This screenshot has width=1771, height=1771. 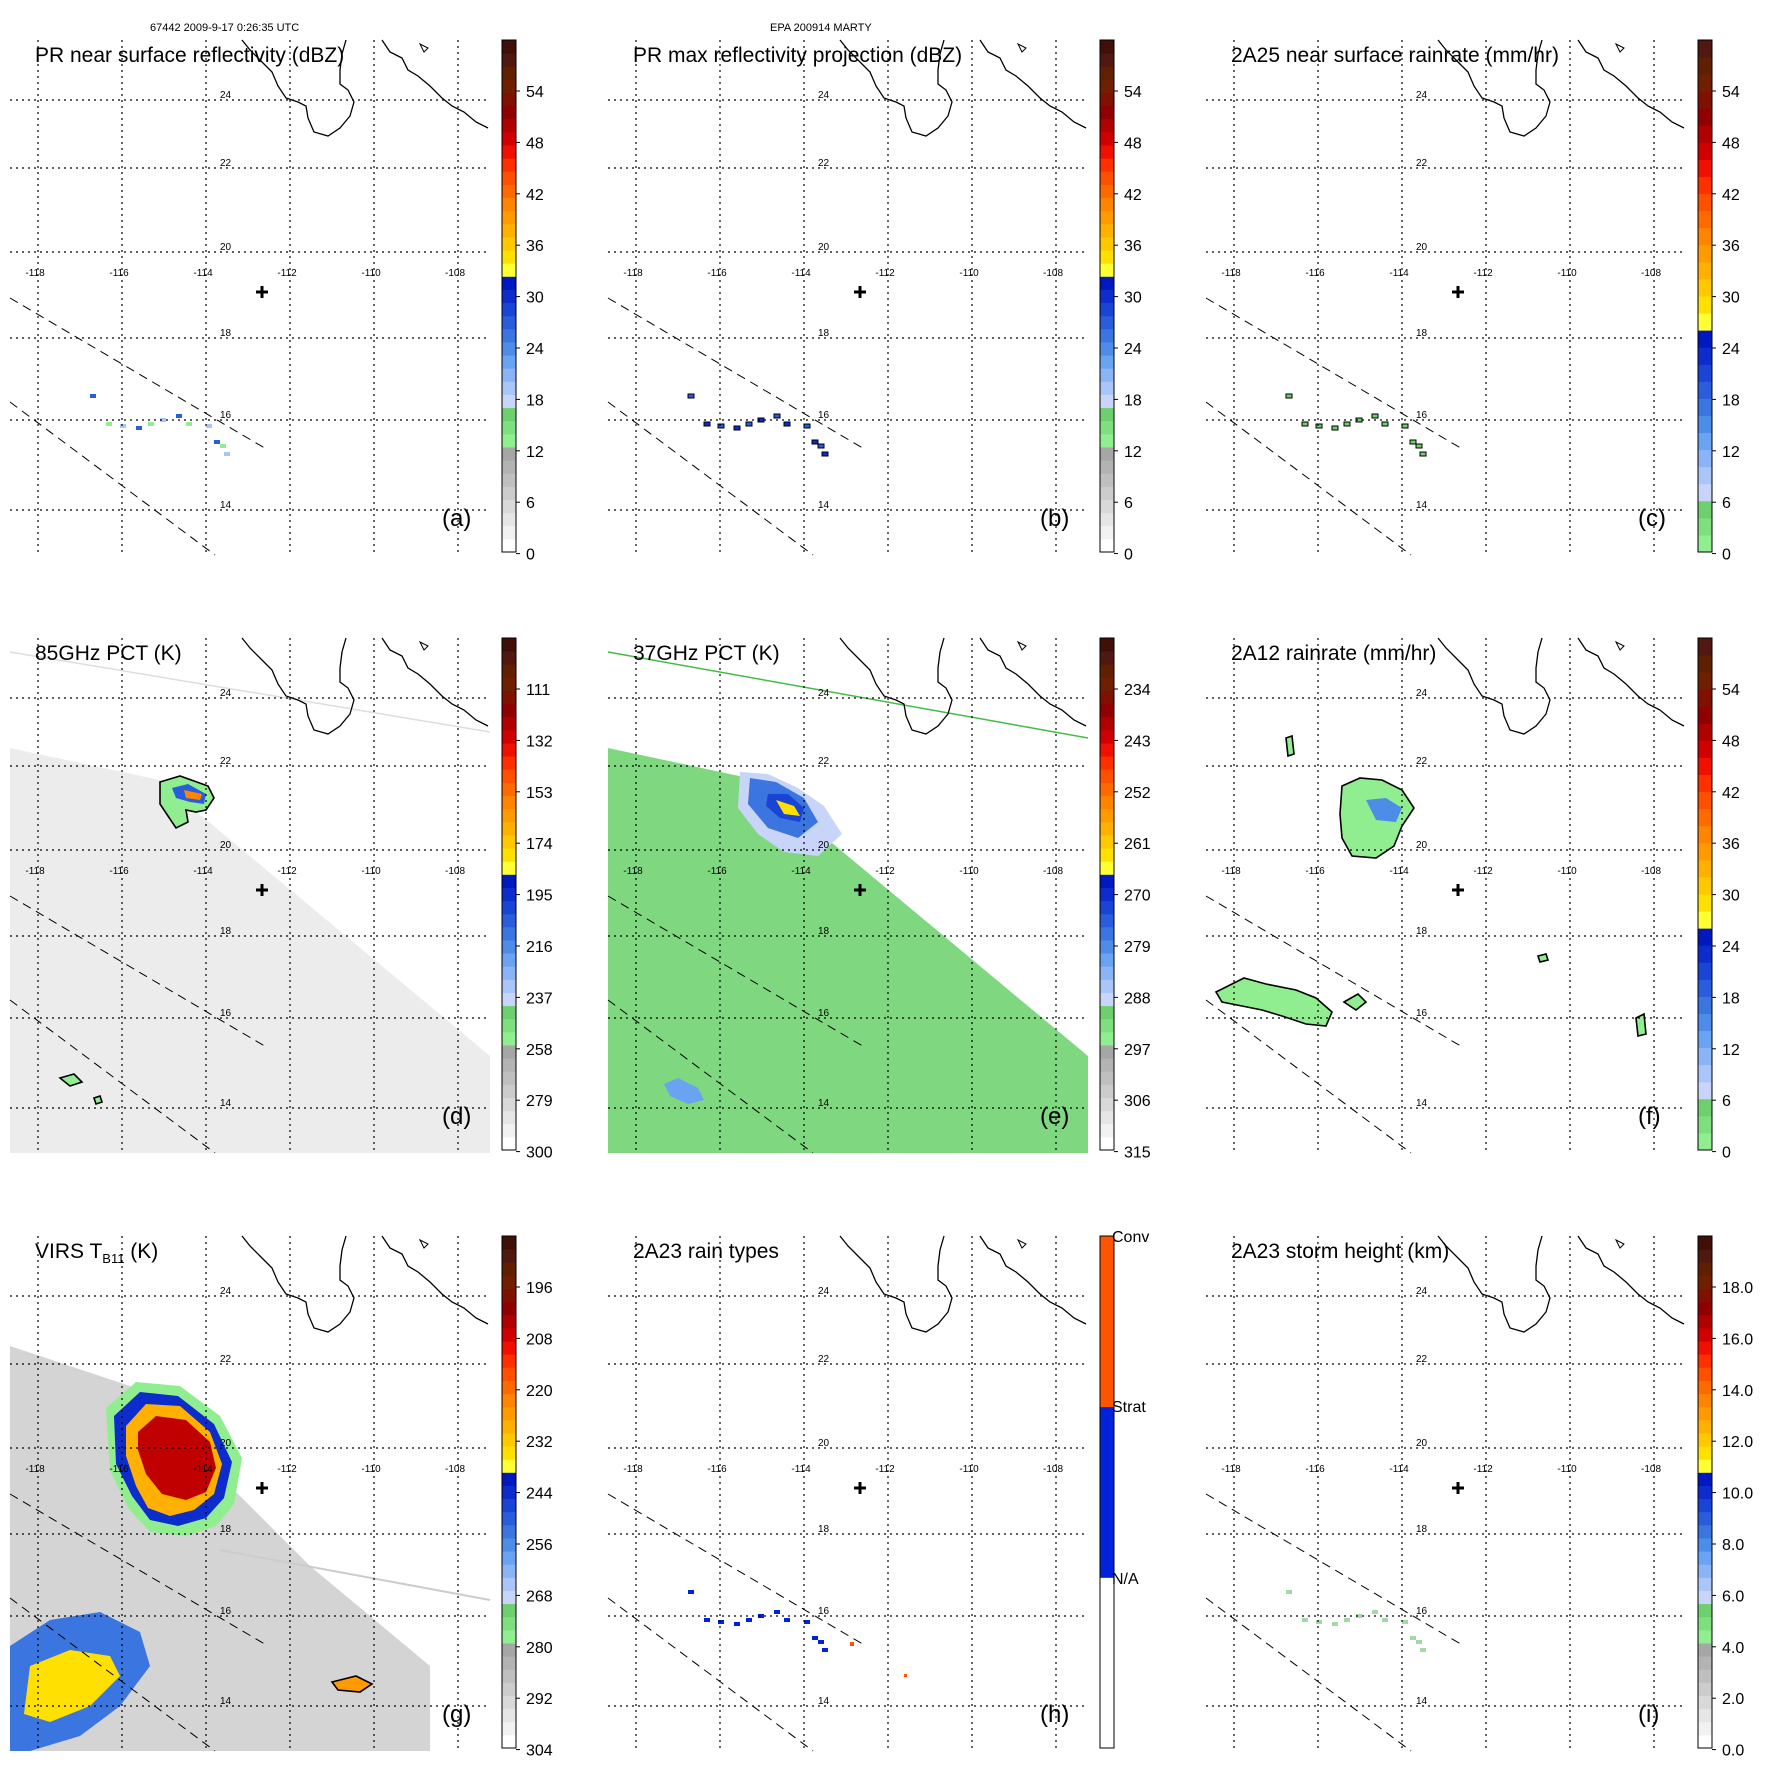 What do you see at coordinates (1731, 143) in the screenshot?
I see `colorbar-tick-label: 48` at bounding box center [1731, 143].